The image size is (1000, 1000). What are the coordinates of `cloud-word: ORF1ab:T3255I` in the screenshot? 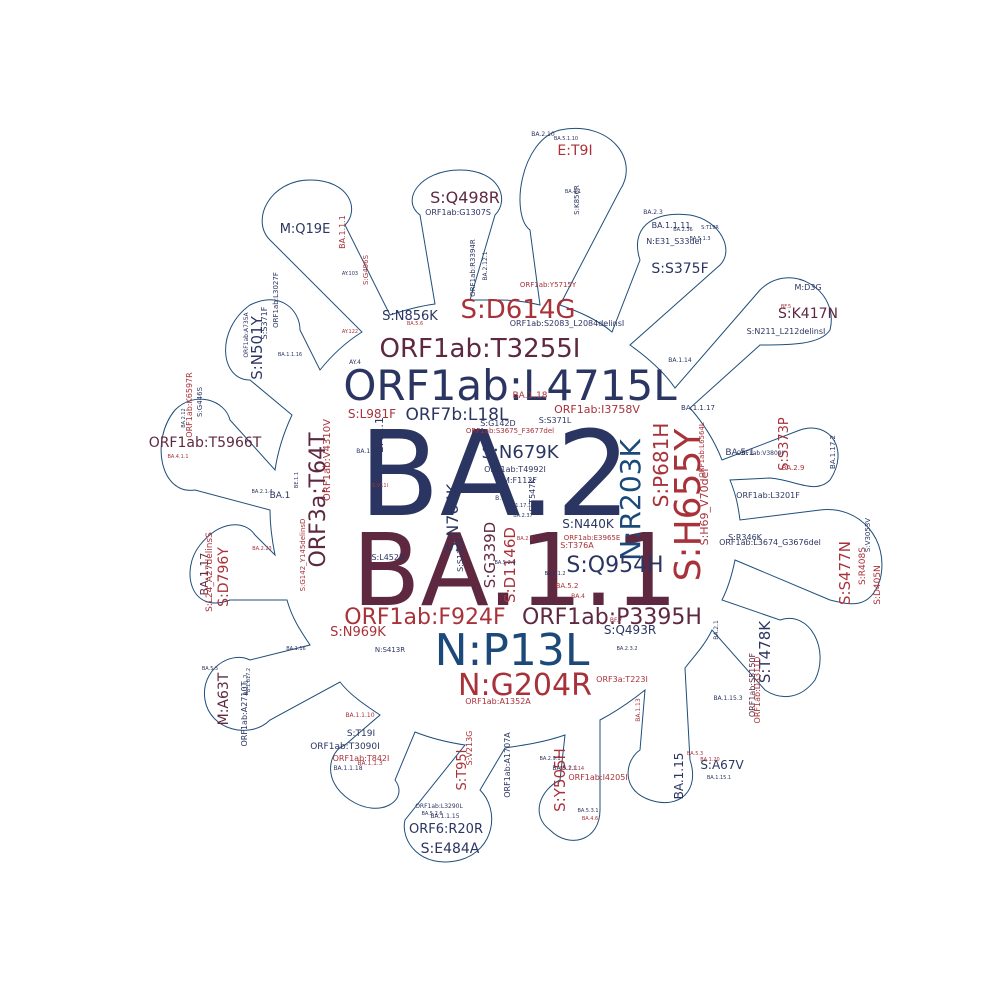 It's located at (480, 349).